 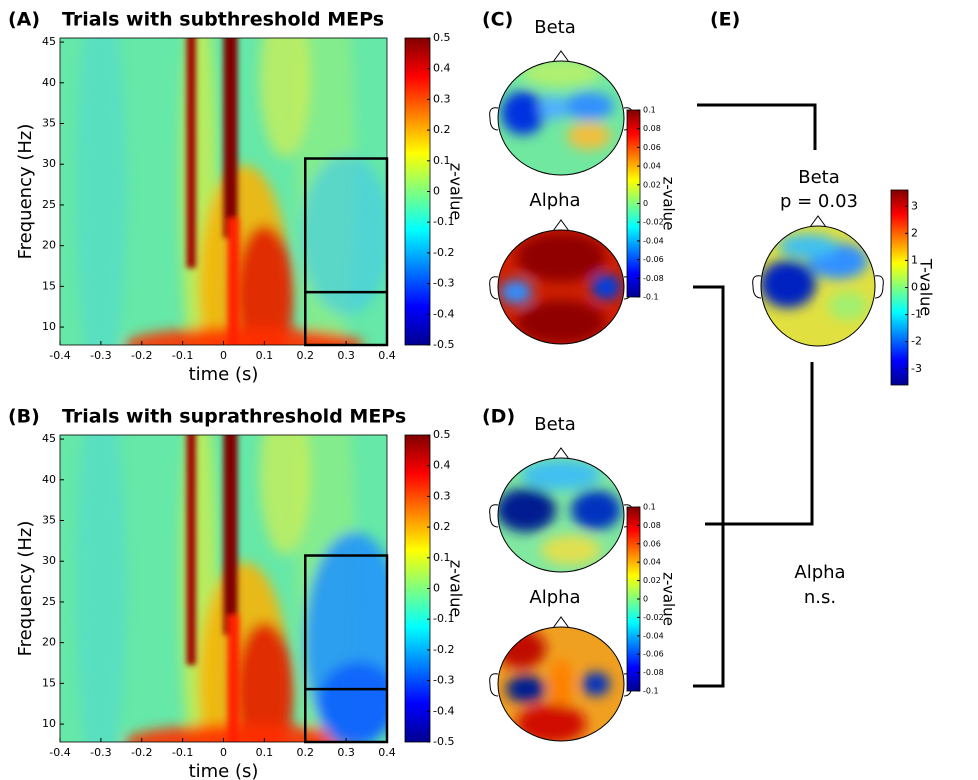 What do you see at coordinates (653, 617) in the screenshot?
I see `colorbar-tick-label: -0.02` at bounding box center [653, 617].